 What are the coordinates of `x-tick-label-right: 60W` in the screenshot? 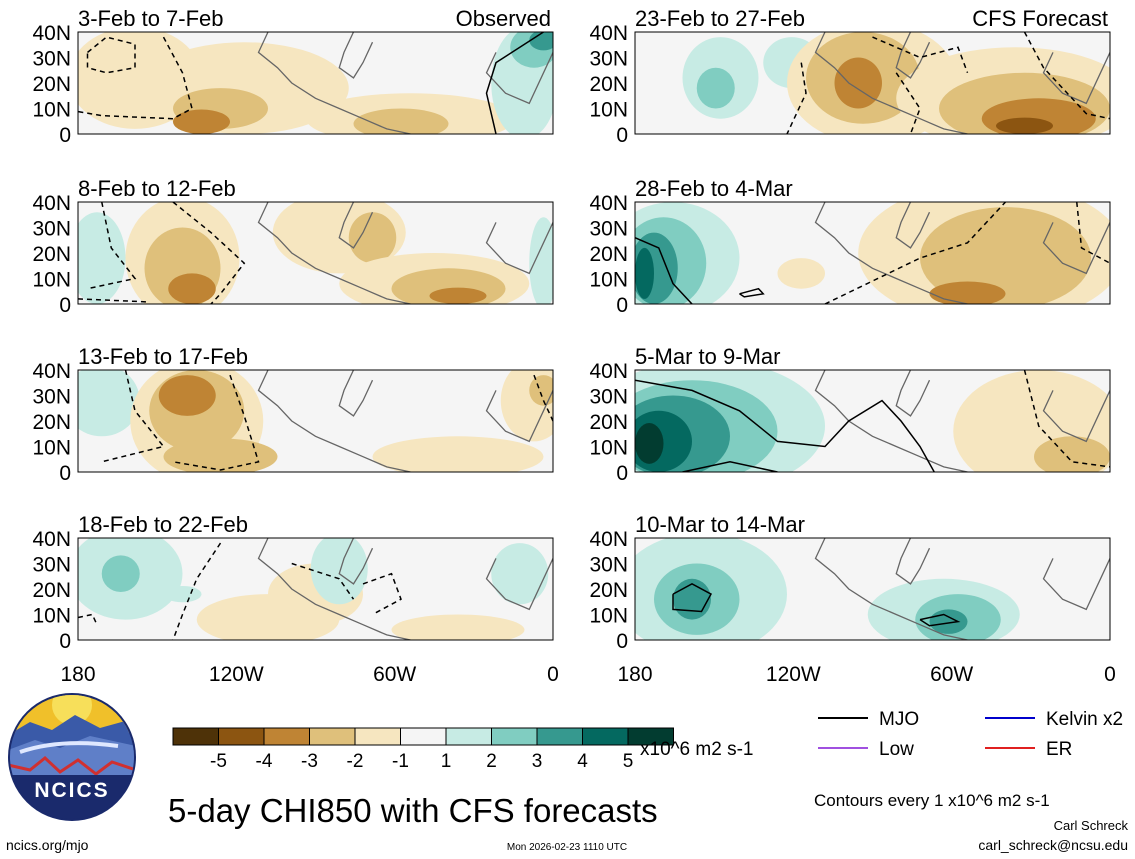 It's located at (951, 674).